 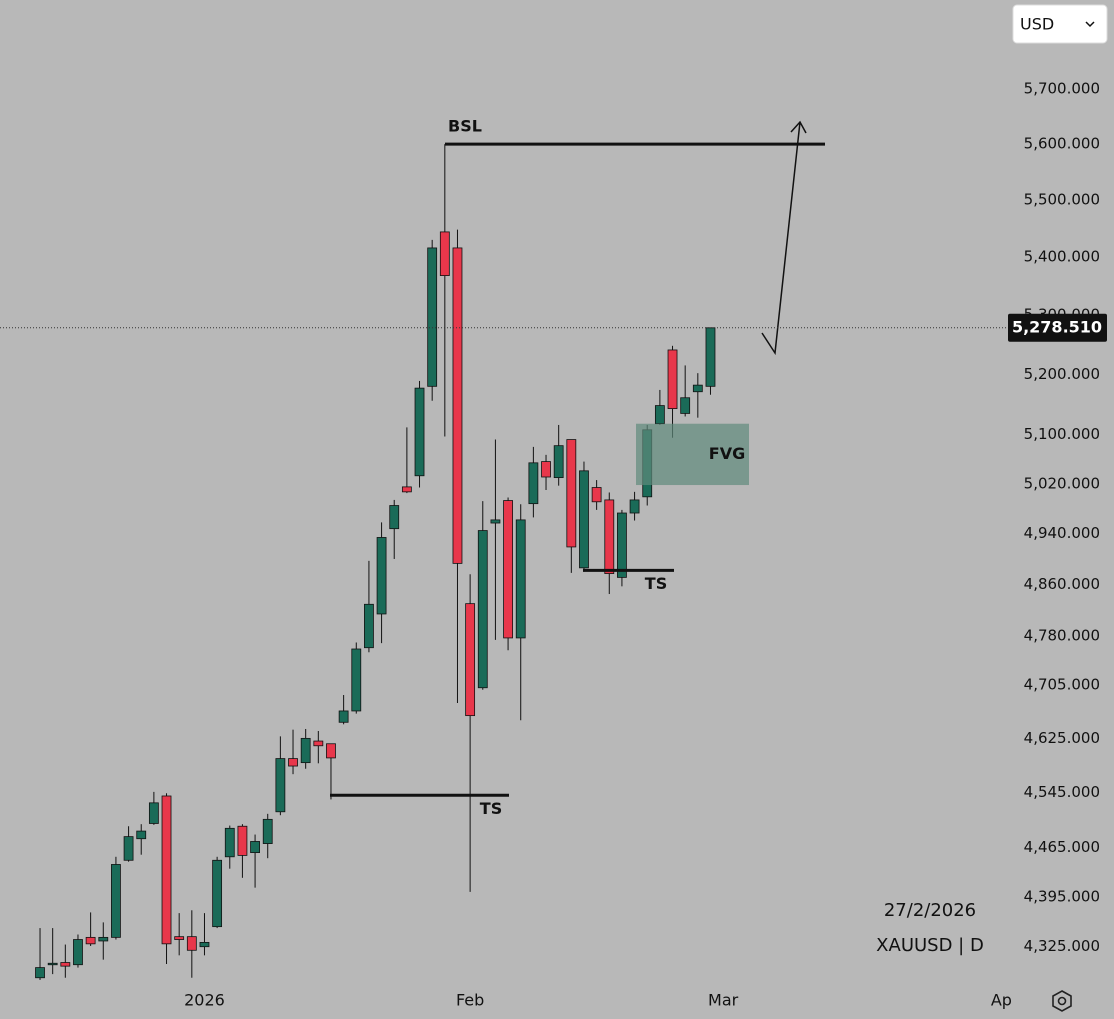 I want to click on y-tick-label: 4,325.000, so click(x=1062, y=946).